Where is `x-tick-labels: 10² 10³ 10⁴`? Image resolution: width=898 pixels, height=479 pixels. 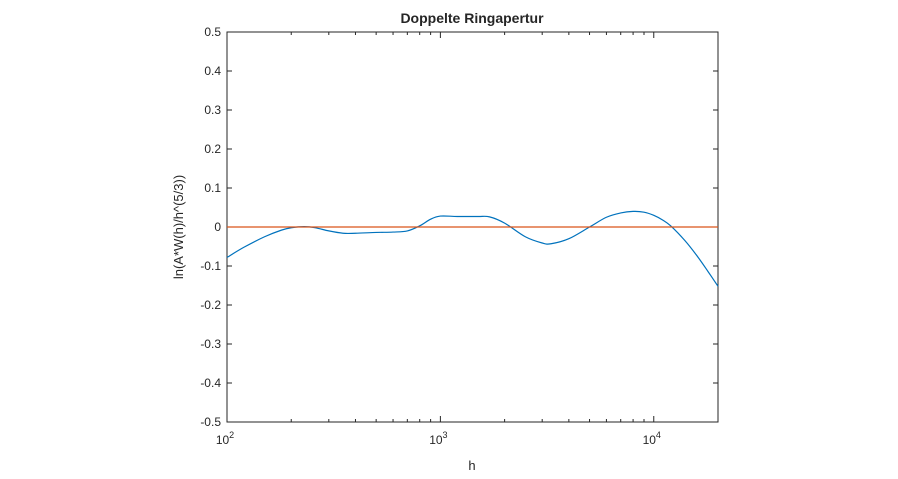 x-tick-labels: 10² 10³ 10⁴ is located at coordinates (438, 438).